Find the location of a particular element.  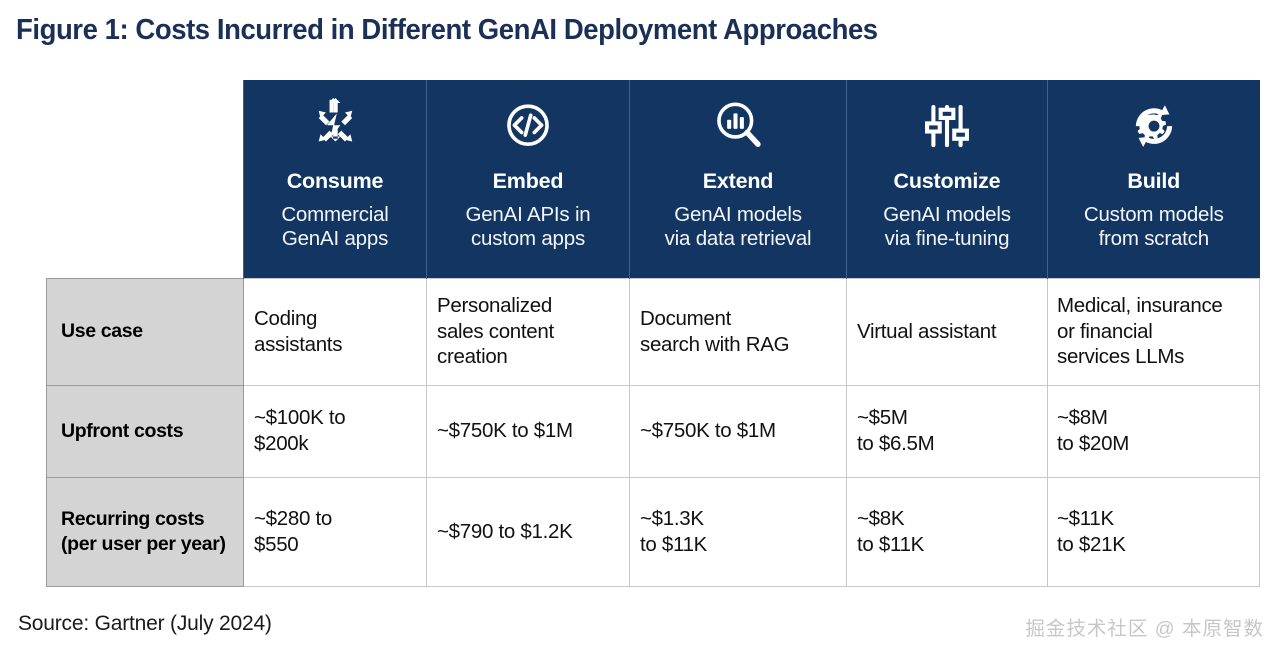

column-header-embed-desc: GenAI APIs in custom apps is located at coordinates (528, 226).